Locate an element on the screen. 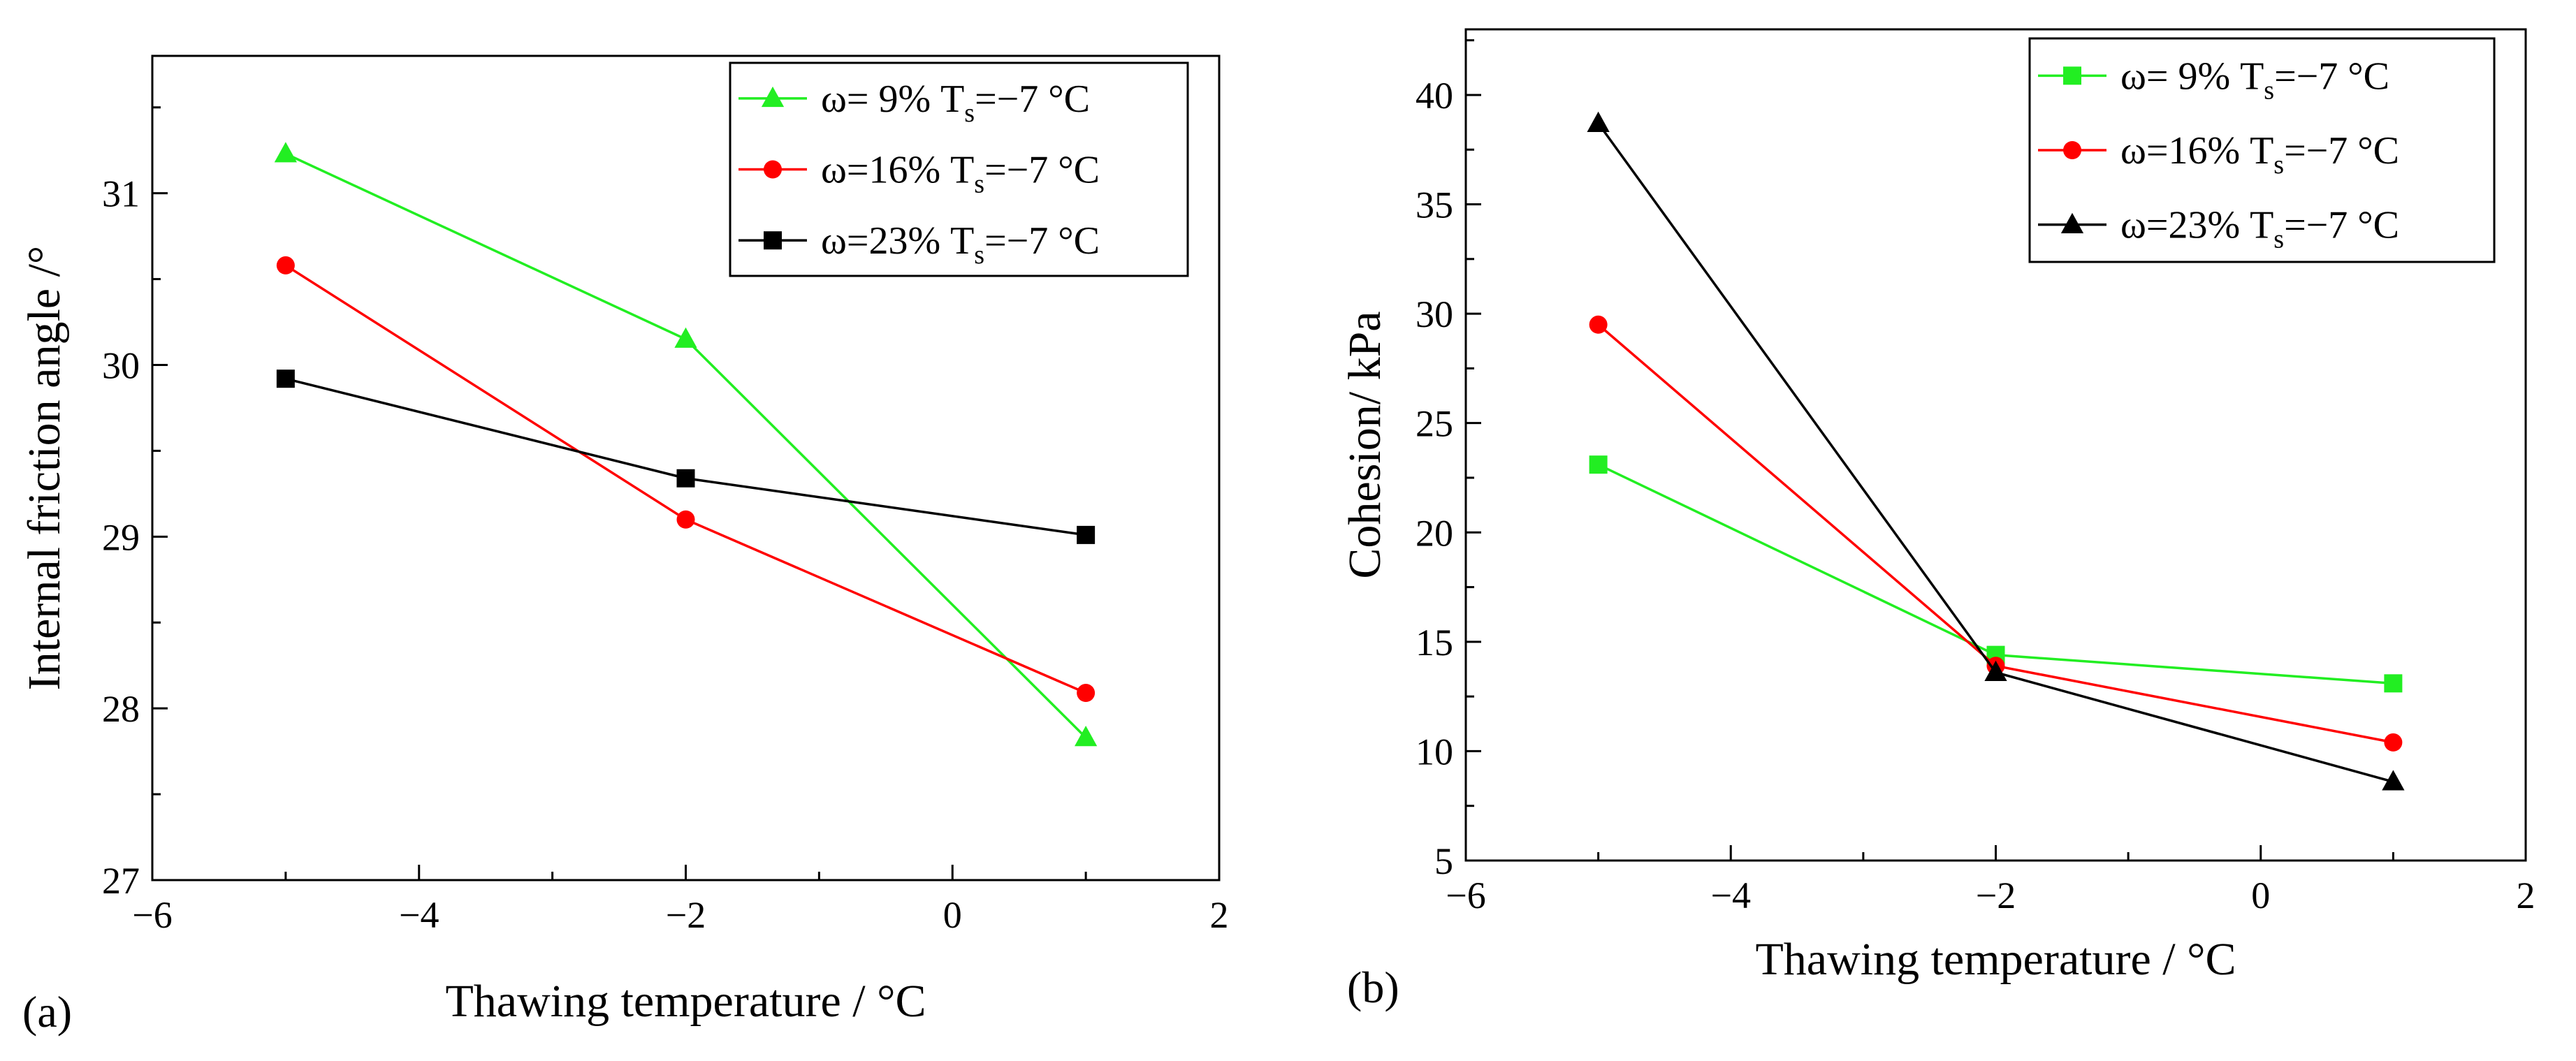 The image size is (2576, 1061). y-axis-title: Cohesion/ kPa is located at coordinates (1364, 444).